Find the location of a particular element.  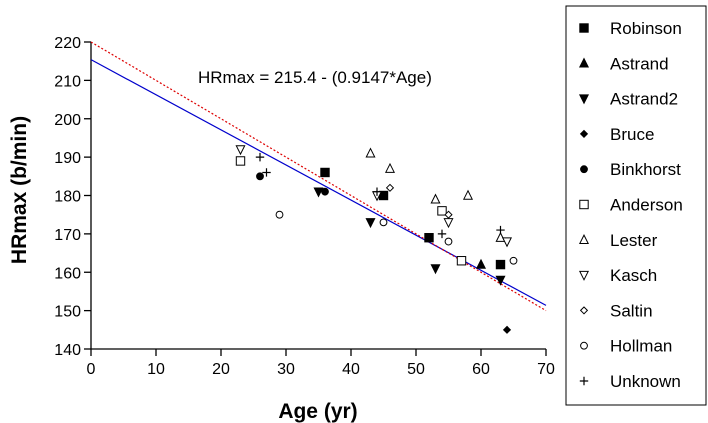

y-tick-label: 160 is located at coordinates (67, 273).